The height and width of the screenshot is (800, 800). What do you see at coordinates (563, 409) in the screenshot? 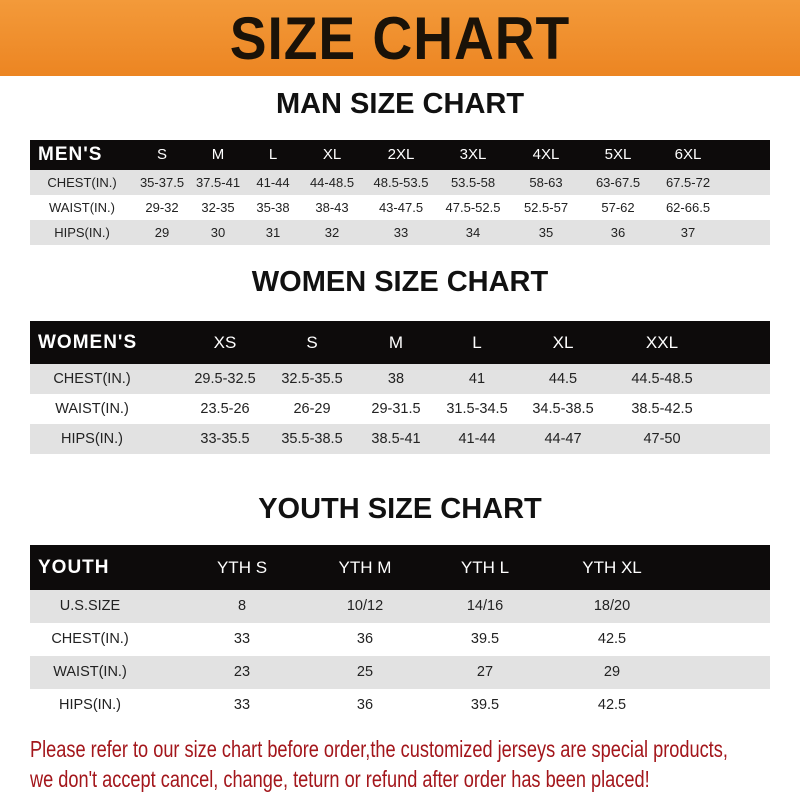
I see `women-table-cell: 34.5-38.5` at bounding box center [563, 409].